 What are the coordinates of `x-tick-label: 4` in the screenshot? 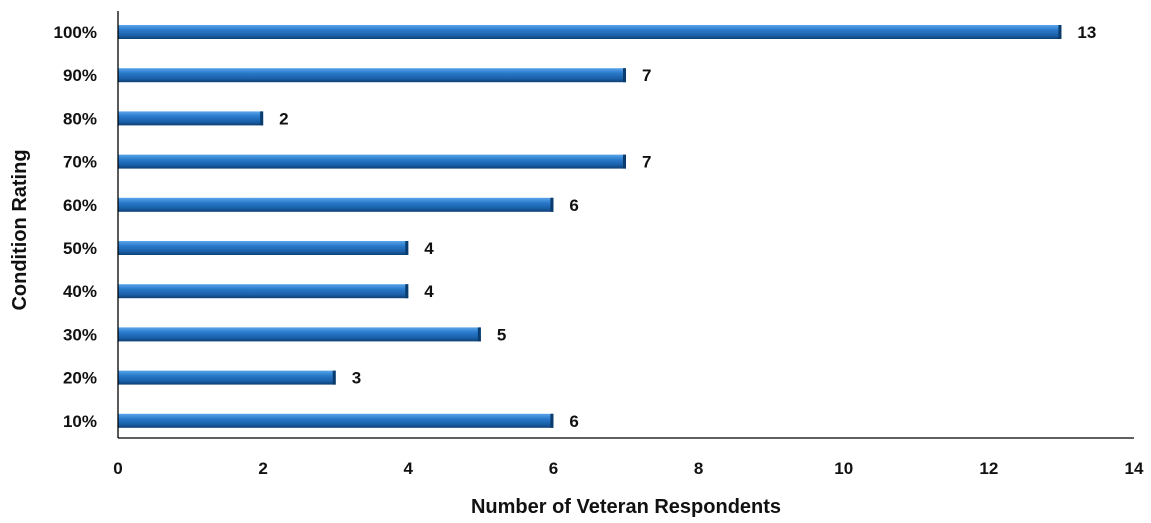 It's located at (409, 468).